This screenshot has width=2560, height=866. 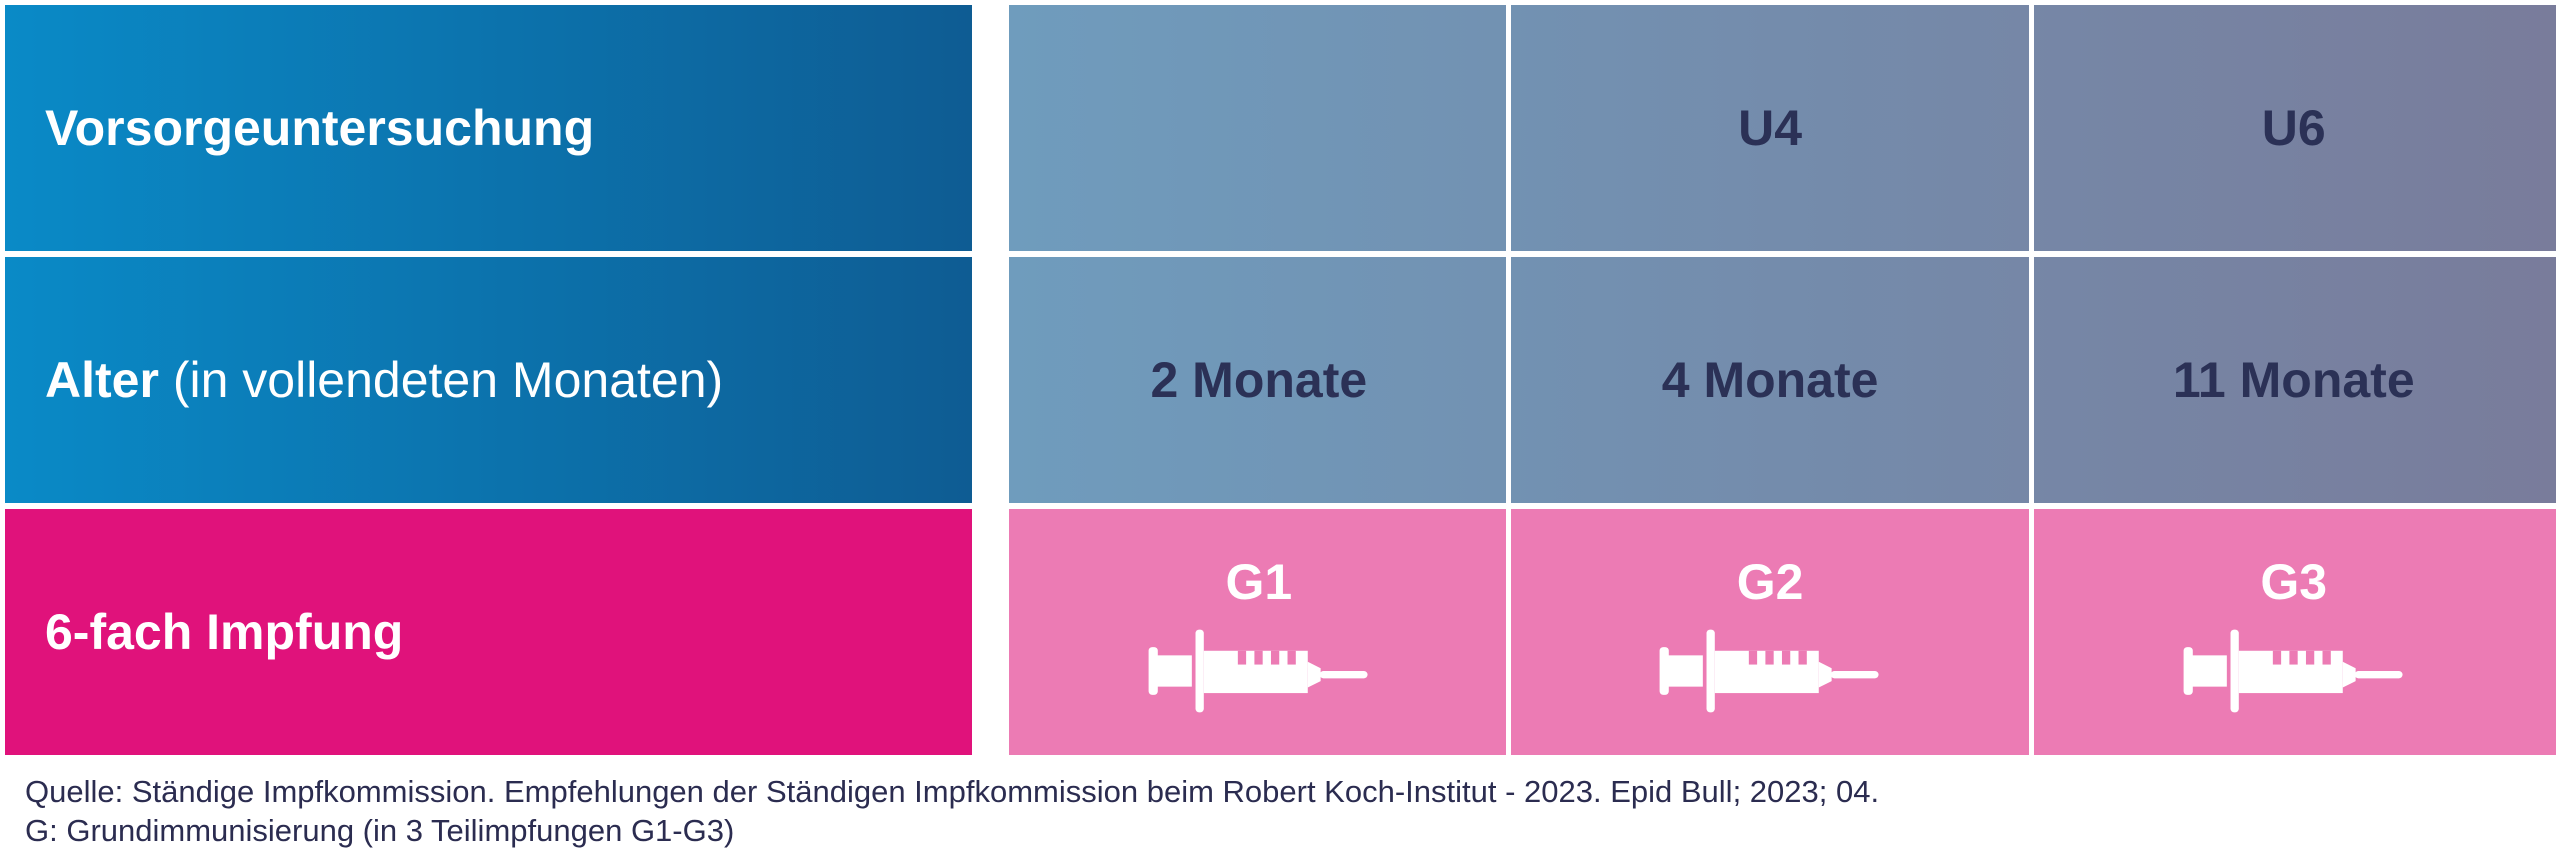 I want to click on cell-vaccination-g1: G1, so click(x=1259, y=632).